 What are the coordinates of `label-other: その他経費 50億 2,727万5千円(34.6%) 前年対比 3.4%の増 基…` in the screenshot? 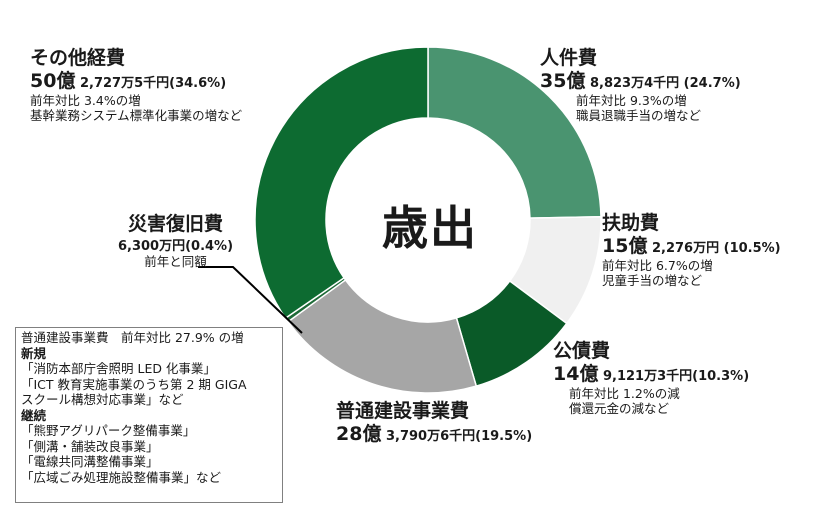 It's located at (136, 85).